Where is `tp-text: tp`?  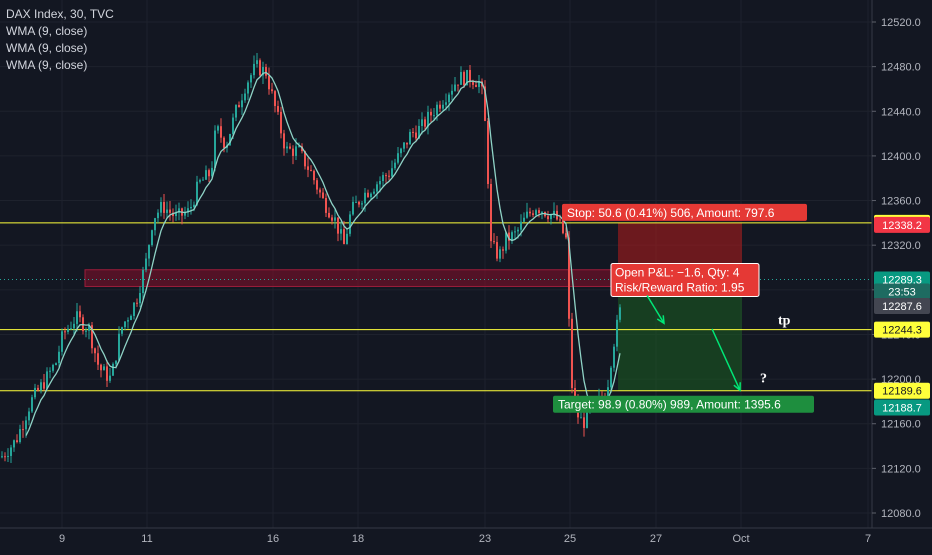
tp-text: tp is located at coordinates (784, 321).